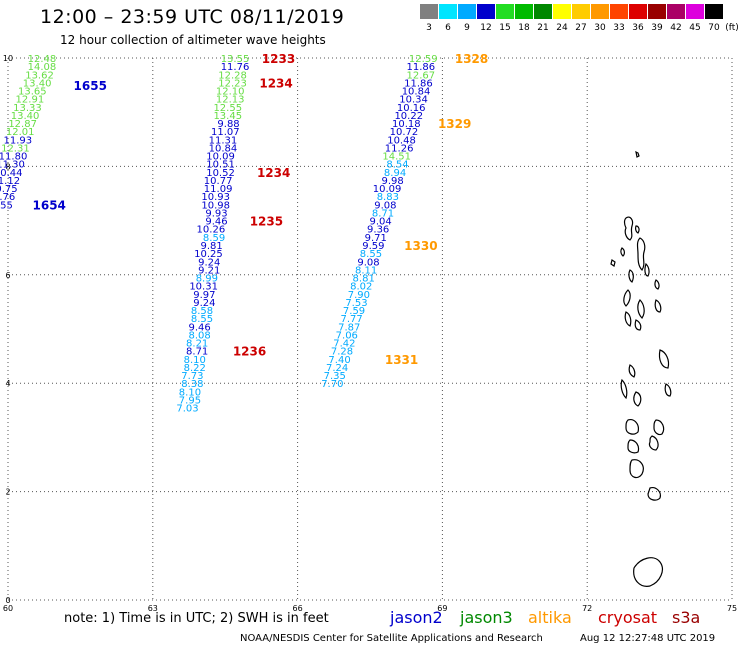  What do you see at coordinates (676, 28) in the screenshot?
I see `scale-label: 42` at bounding box center [676, 28].